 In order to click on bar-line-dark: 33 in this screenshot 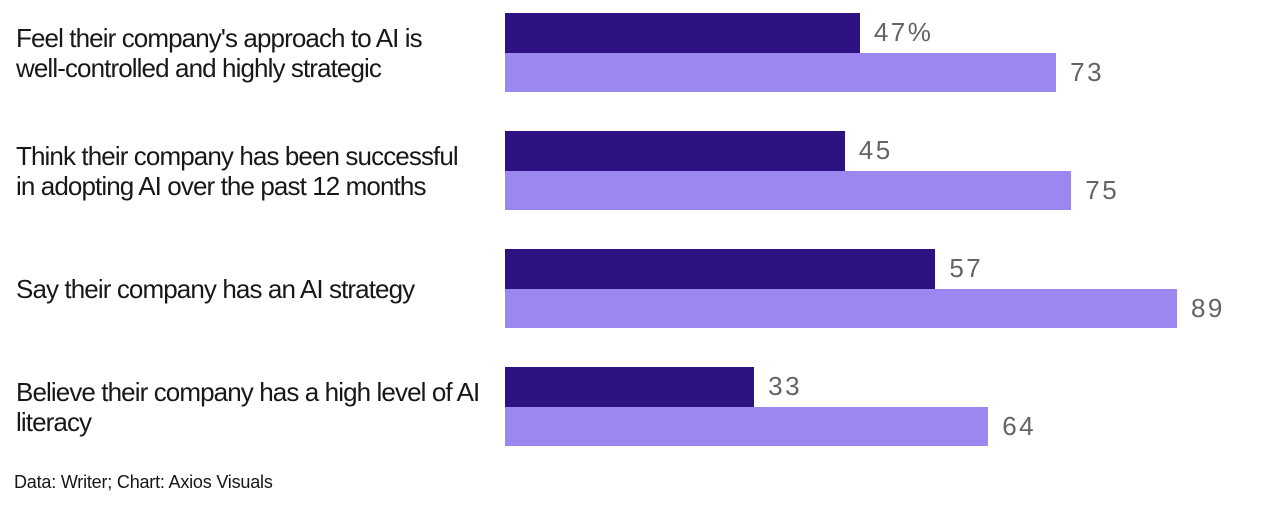, I will do `click(892, 387)`.